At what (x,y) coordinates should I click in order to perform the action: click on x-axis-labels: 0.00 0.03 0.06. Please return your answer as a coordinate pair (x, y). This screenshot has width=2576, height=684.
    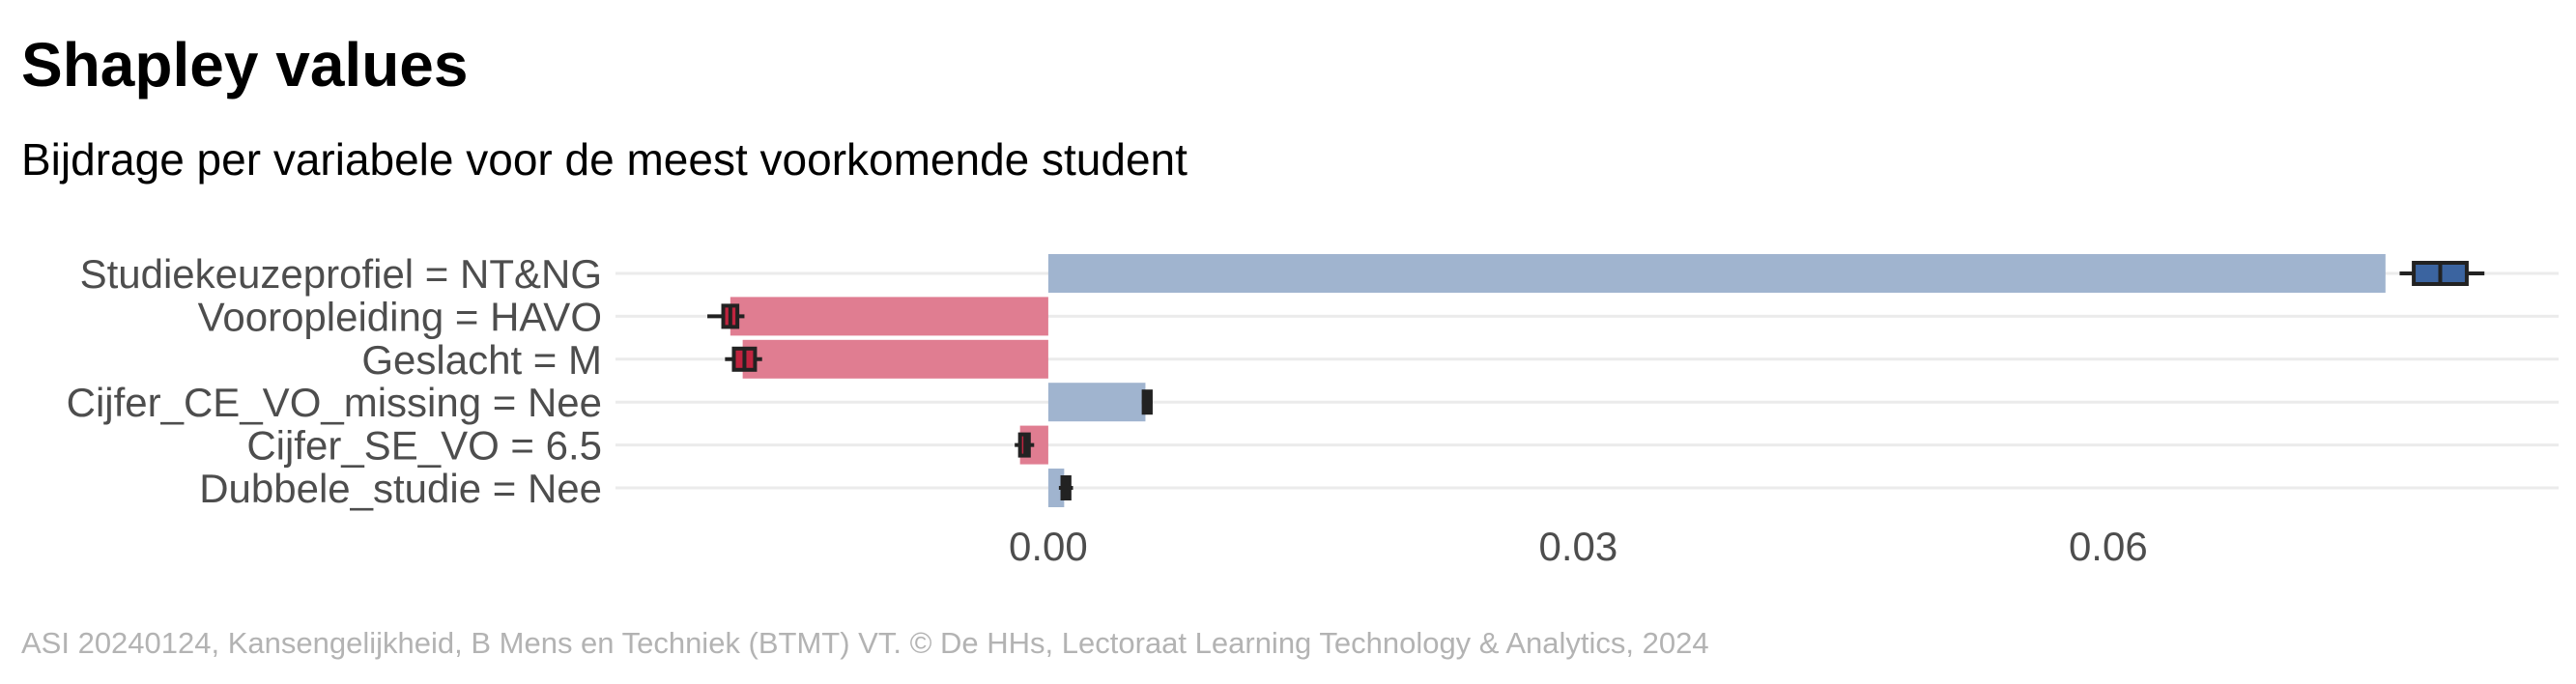
    Looking at the image, I should click on (1579, 546).